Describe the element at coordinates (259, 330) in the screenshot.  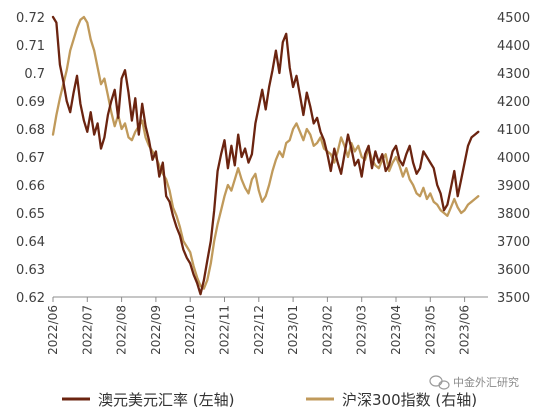
I see `x-tick-label: 2022/12` at that location.